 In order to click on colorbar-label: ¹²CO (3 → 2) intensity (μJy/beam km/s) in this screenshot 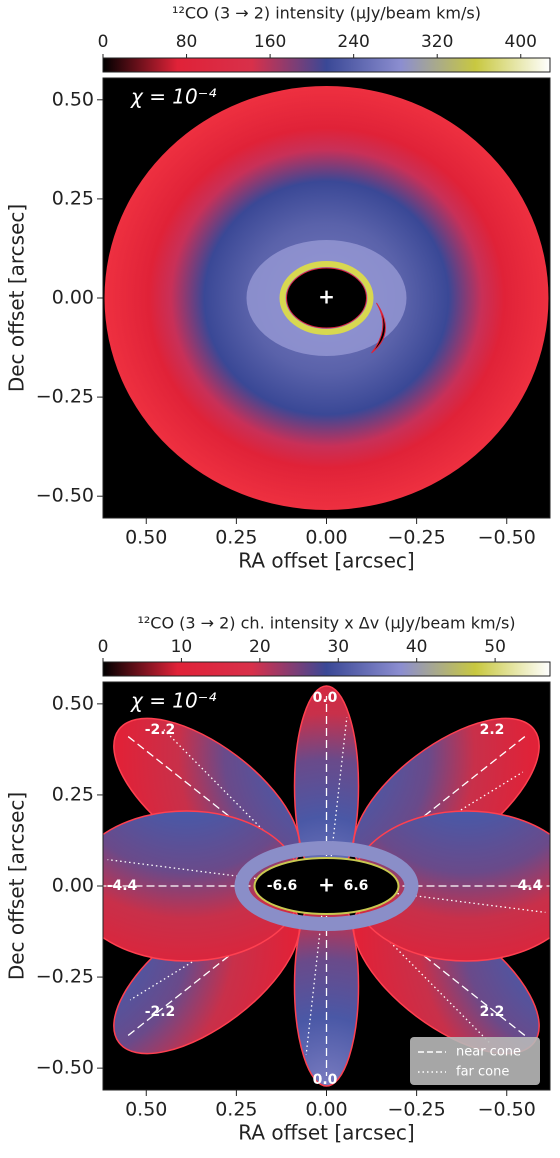, I will do `click(326, 13)`.